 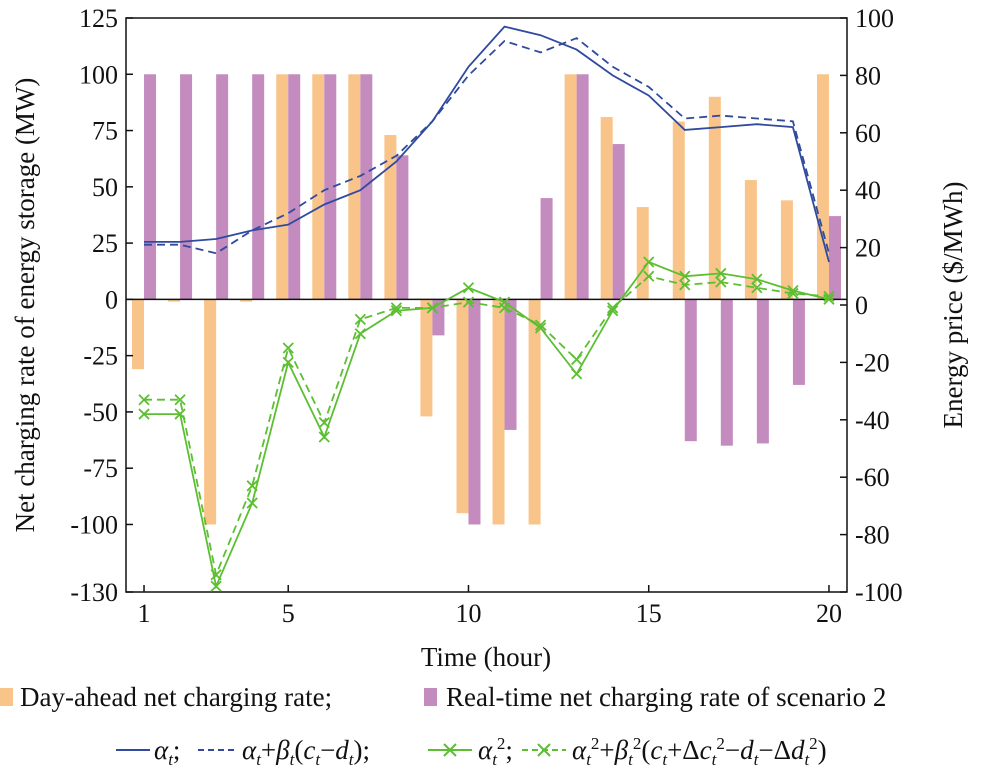 What do you see at coordinates (98, 18) in the screenshot?
I see `y-left-tick-label: 125` at bounding box center [98, 18].